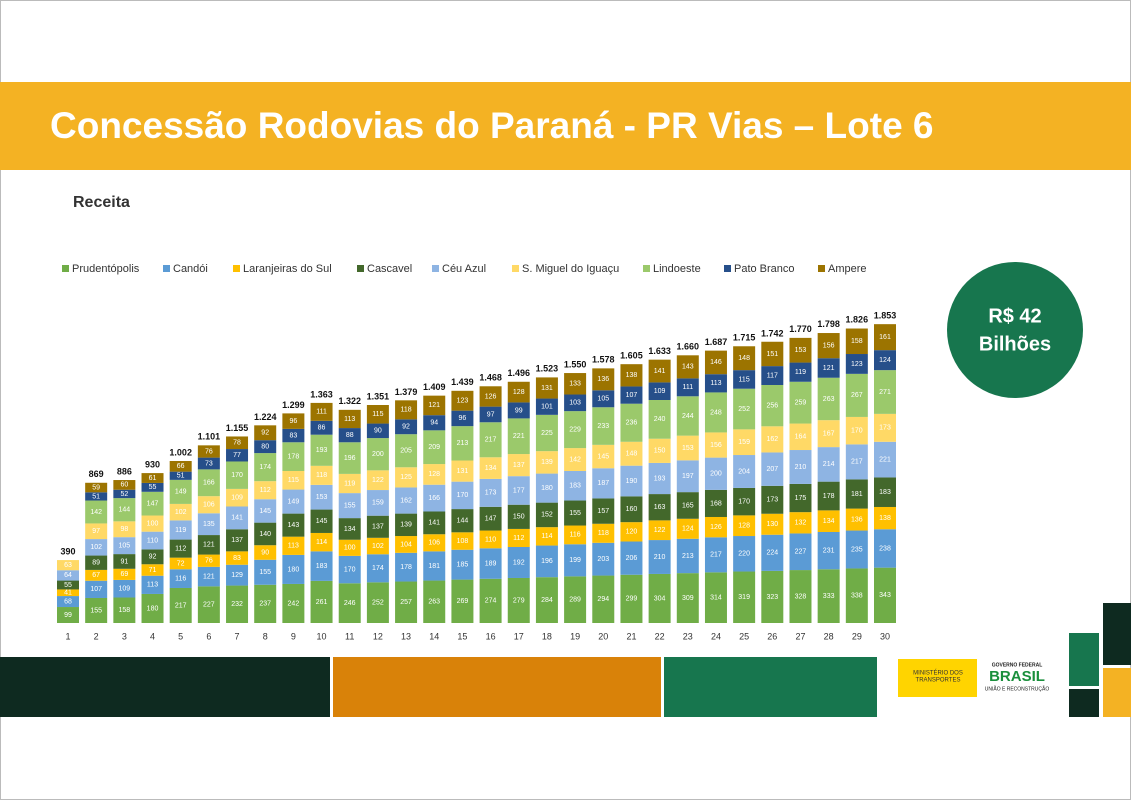 The width and height of the screenshot is (1131, 800). I want to click on segment-label: 173, so click(772, 500).